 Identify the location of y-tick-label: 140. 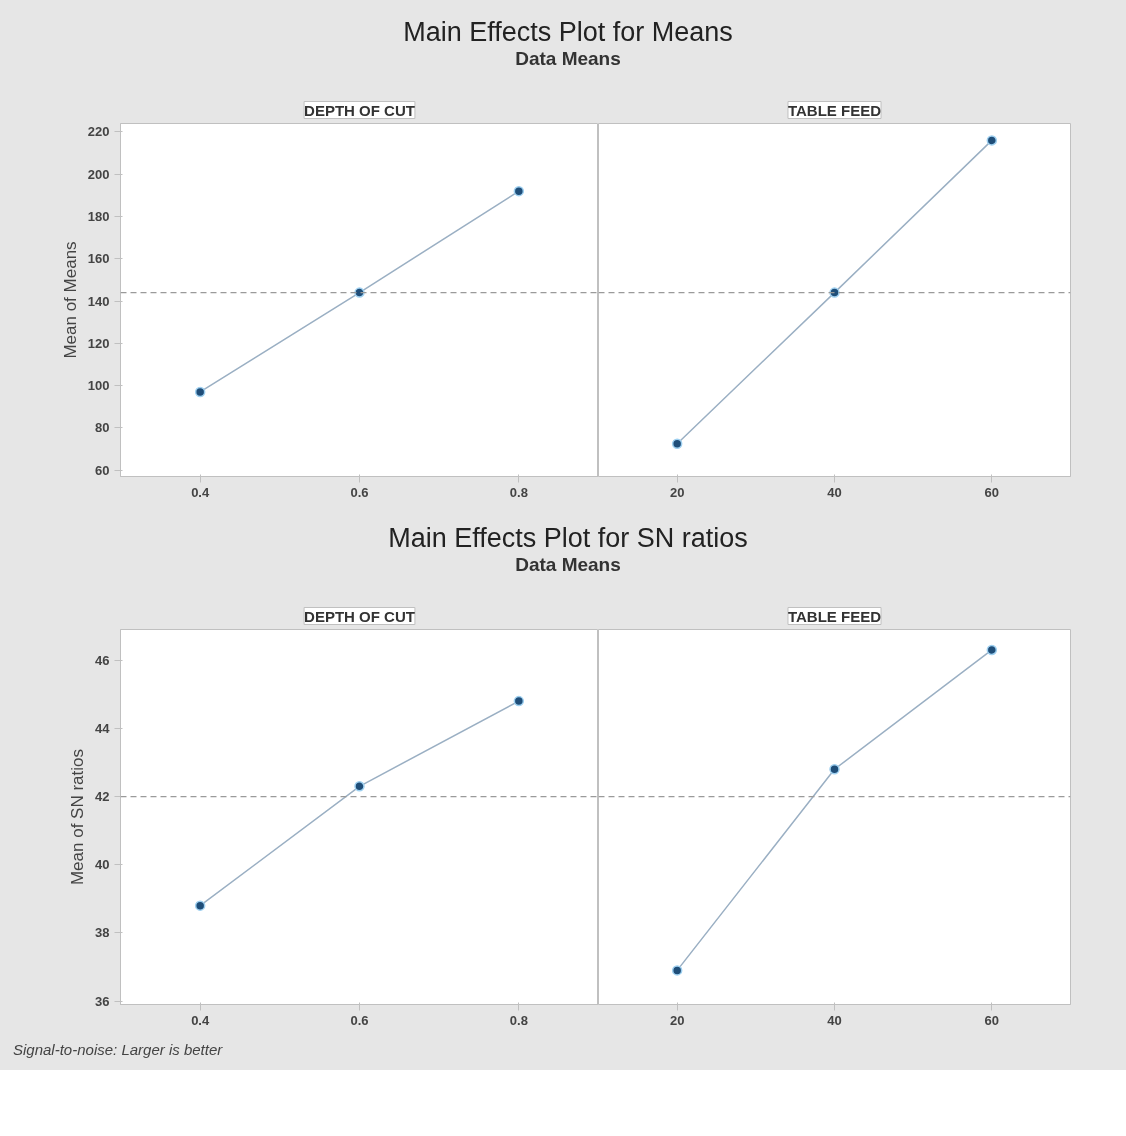
(98, 301).